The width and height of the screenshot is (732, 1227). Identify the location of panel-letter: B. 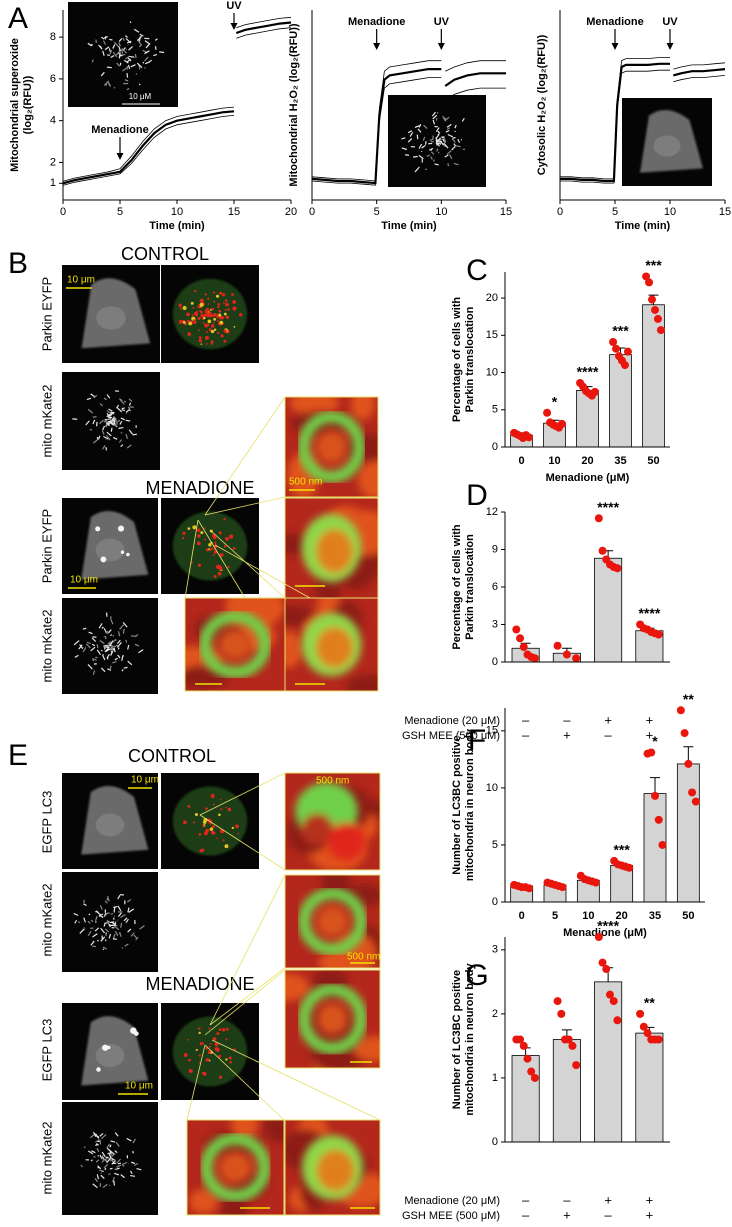
(18, 263).